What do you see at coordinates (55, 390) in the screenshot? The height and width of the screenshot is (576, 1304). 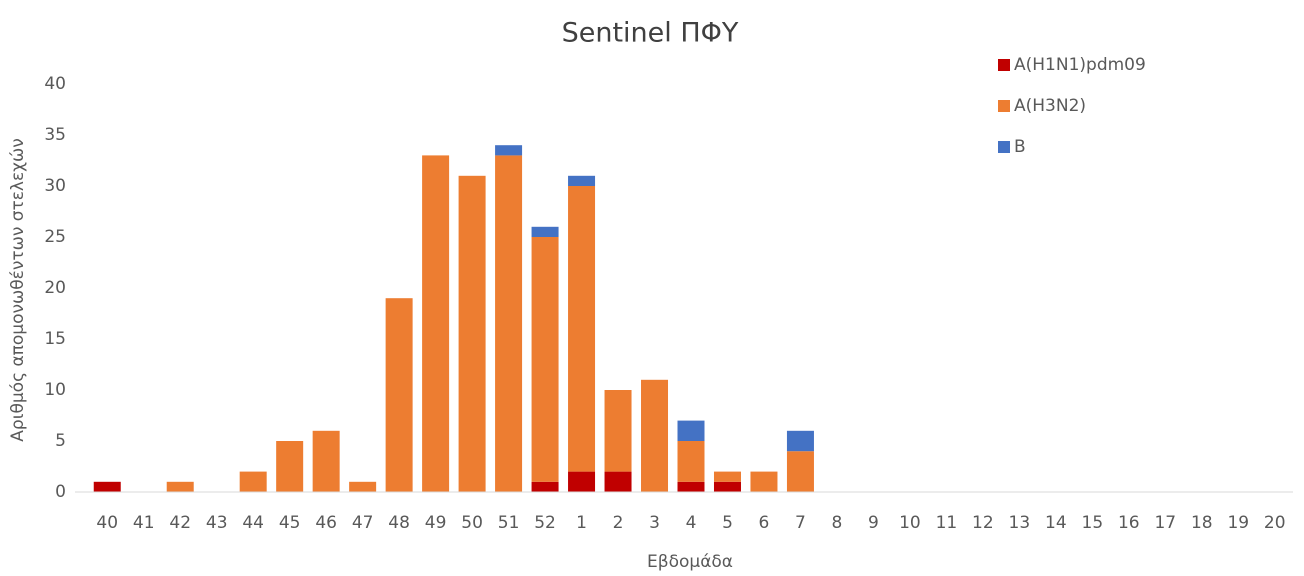 I see `y-tick-label: 10` at bounding box center [55, 390].